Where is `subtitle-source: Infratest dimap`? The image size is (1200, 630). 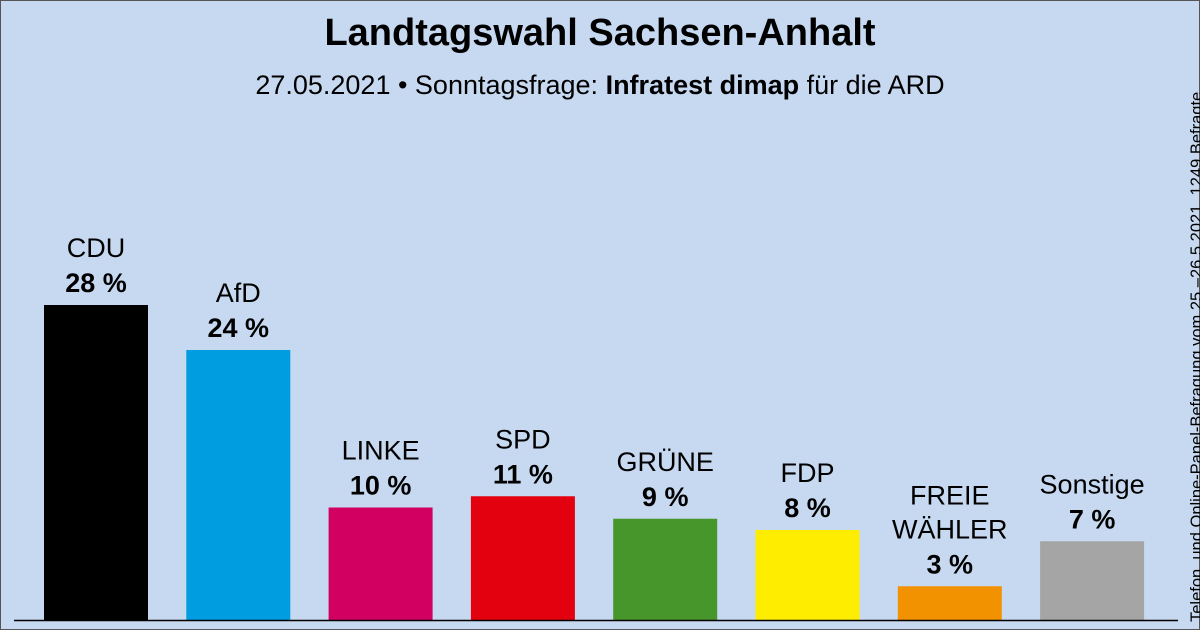 subtitle-source: Infratest dimap is located at coordinates (702, 85).